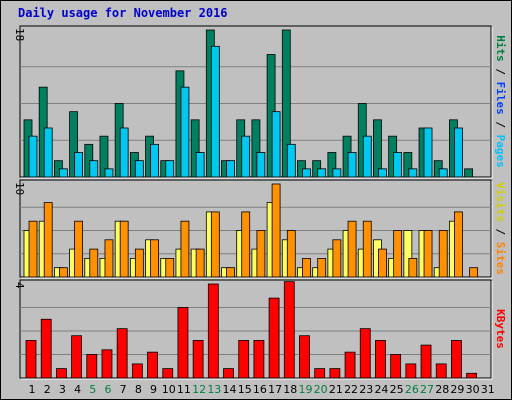  Describe the element at coordinates (123, 13) in the screenshot. I see `chart-title: Daily usage for November 2016` at that location.